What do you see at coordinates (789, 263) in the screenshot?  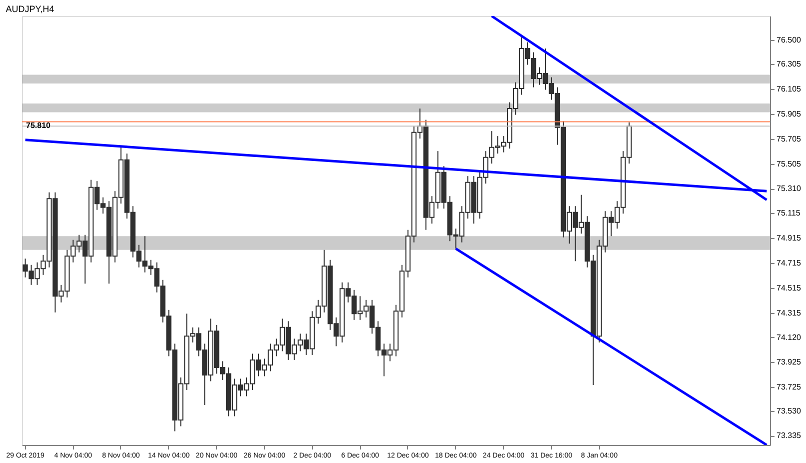 I see `y-tick-label: 74.715` at bounding box center [789, 263].